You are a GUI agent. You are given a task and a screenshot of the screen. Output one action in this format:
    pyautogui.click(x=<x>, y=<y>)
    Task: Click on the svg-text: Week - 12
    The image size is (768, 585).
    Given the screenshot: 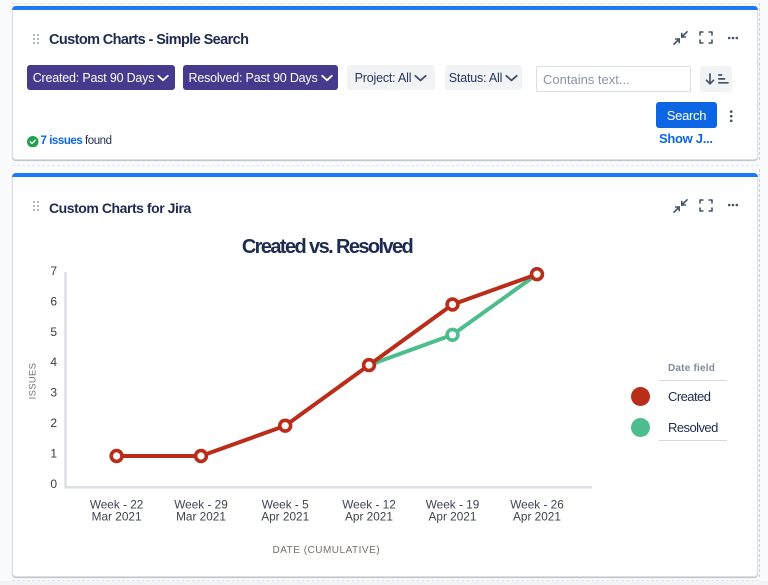 What is the action you would take?
    pyautogui.click(x=369, y=505)
    